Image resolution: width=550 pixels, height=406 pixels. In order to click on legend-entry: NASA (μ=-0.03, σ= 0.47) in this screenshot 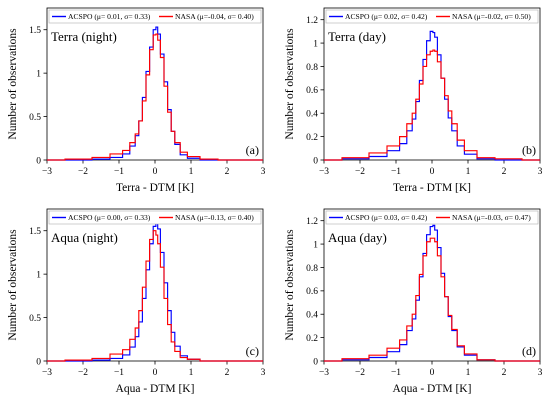, I will do `click(491, 217)`.